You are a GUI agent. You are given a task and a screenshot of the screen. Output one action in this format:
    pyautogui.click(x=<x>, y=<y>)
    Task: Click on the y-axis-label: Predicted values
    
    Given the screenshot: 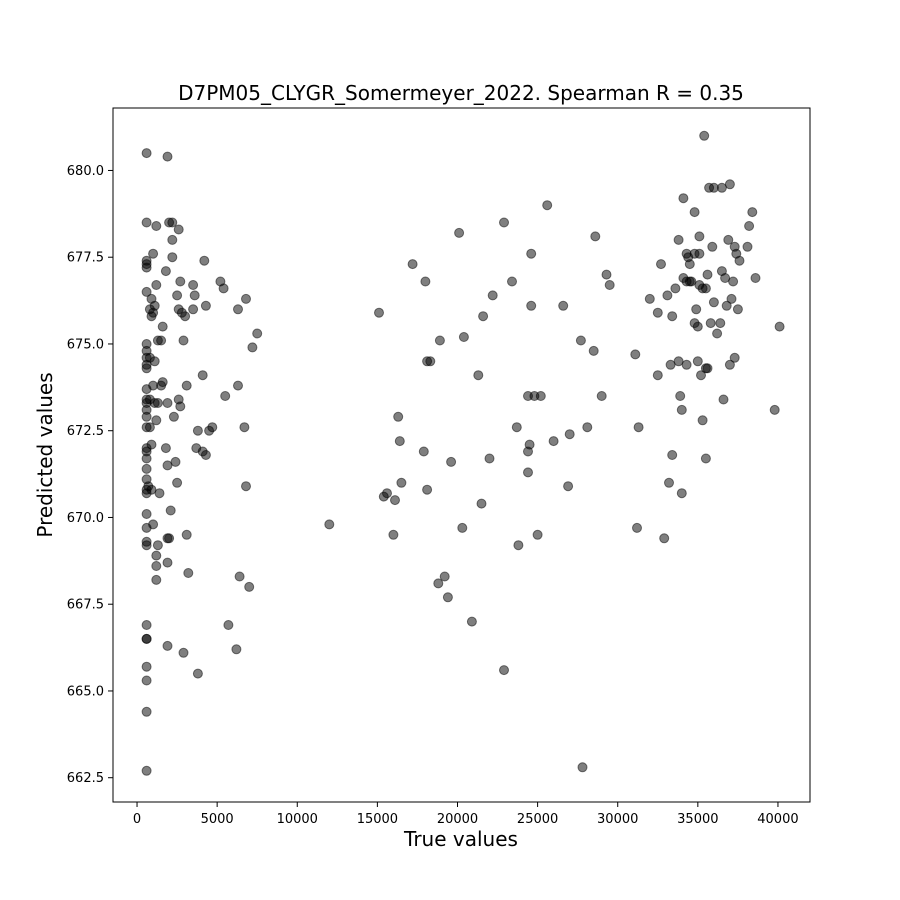 What is the action you would take?
    pyautogui.click(x=45, y=454)
    